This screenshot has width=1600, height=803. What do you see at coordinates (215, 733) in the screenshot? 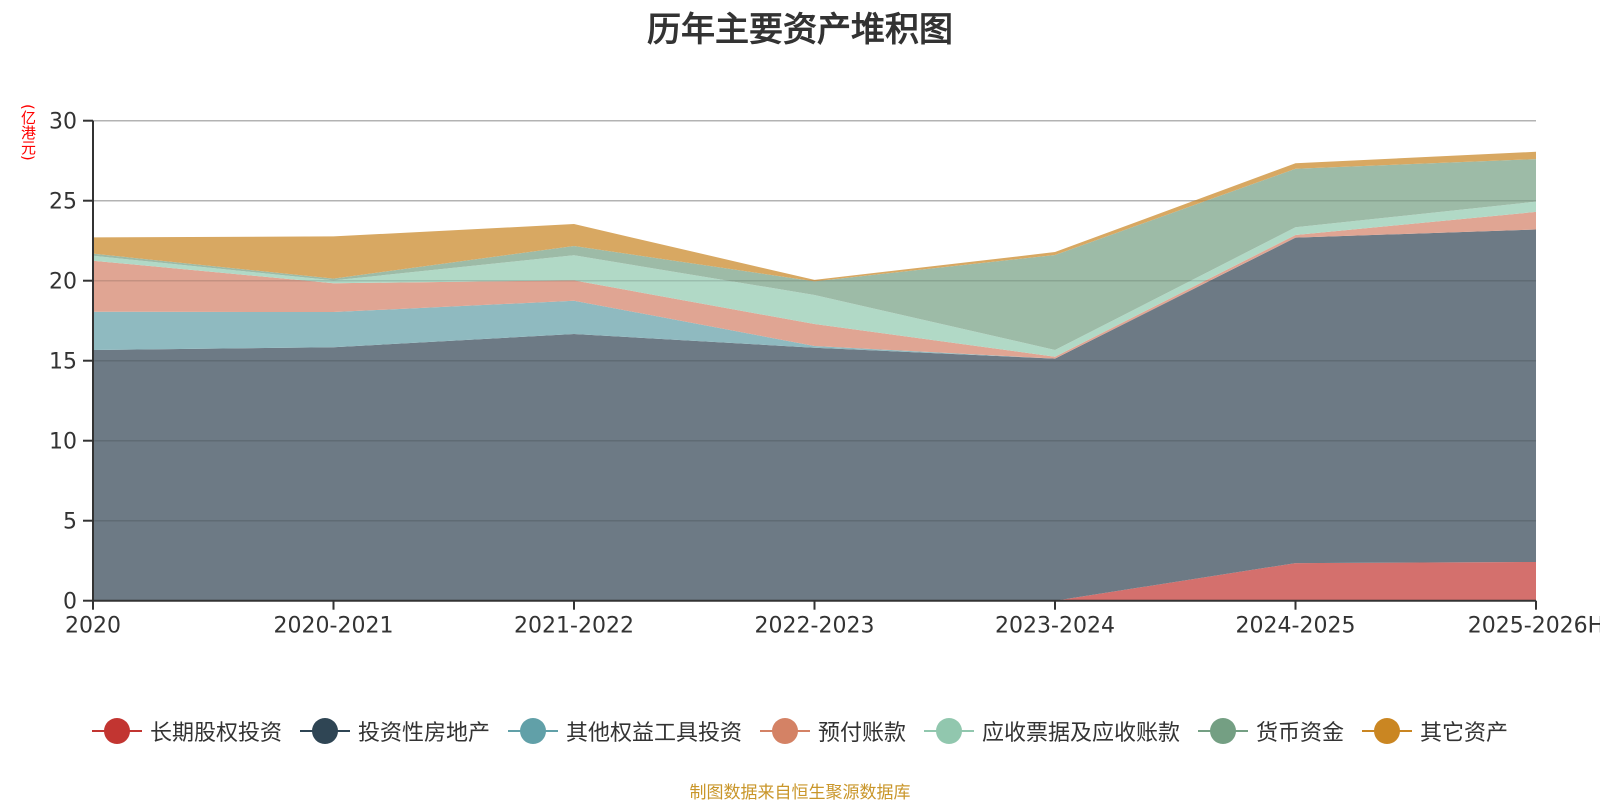
I see `legend-label: 长期股权投资` at bounding box center [215, 733].